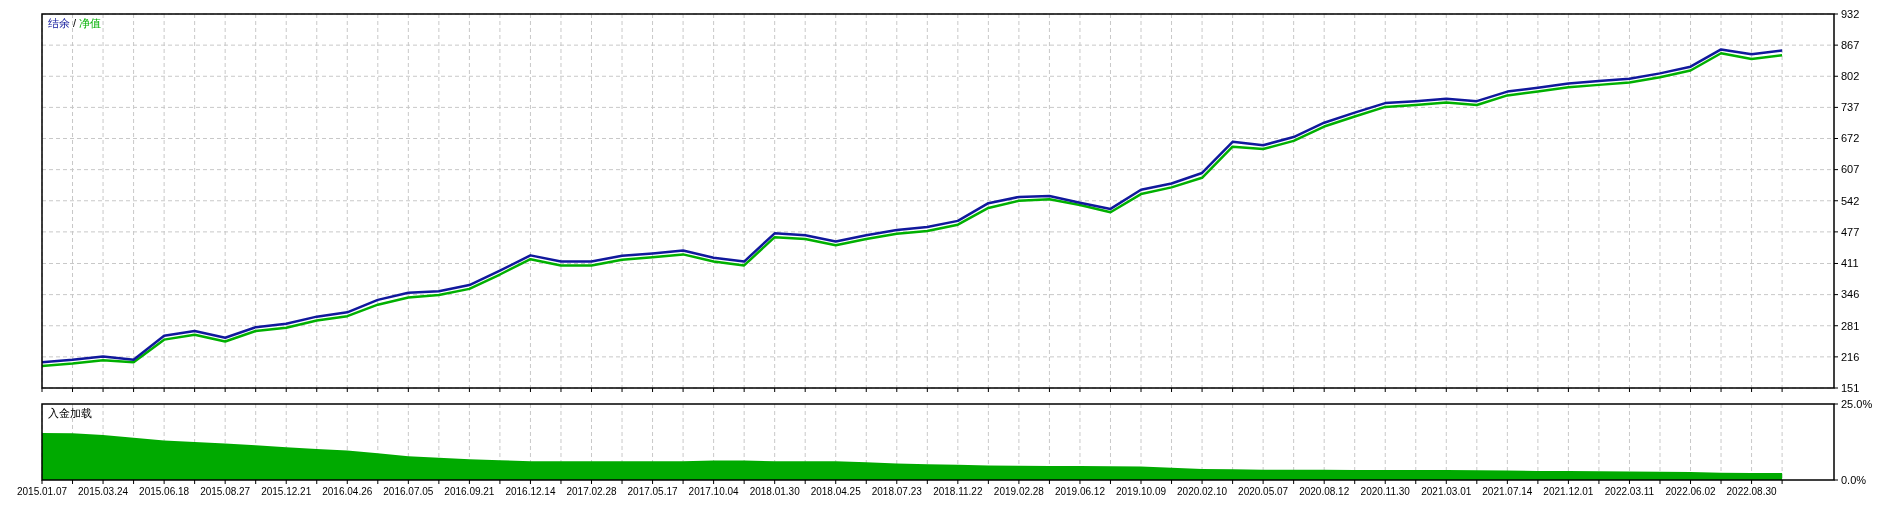 The height and width of the screenshot is (505, 1900). Describe the element at coordinates (164, 491) in the screenshot. I see `x-tick-label: 2015.06.18` at that location.